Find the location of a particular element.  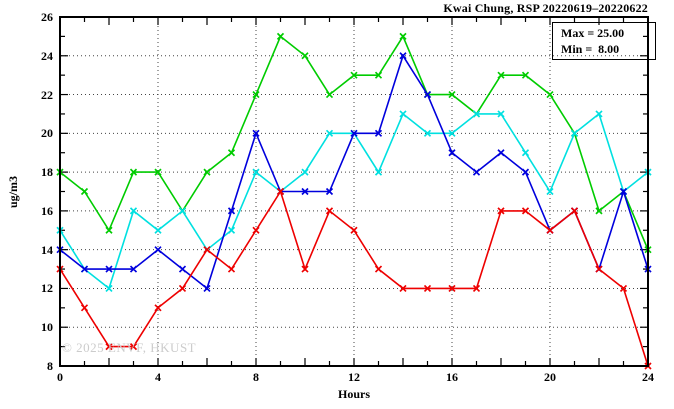

x-tick-label: 4 is located at coordinates (158, 377).